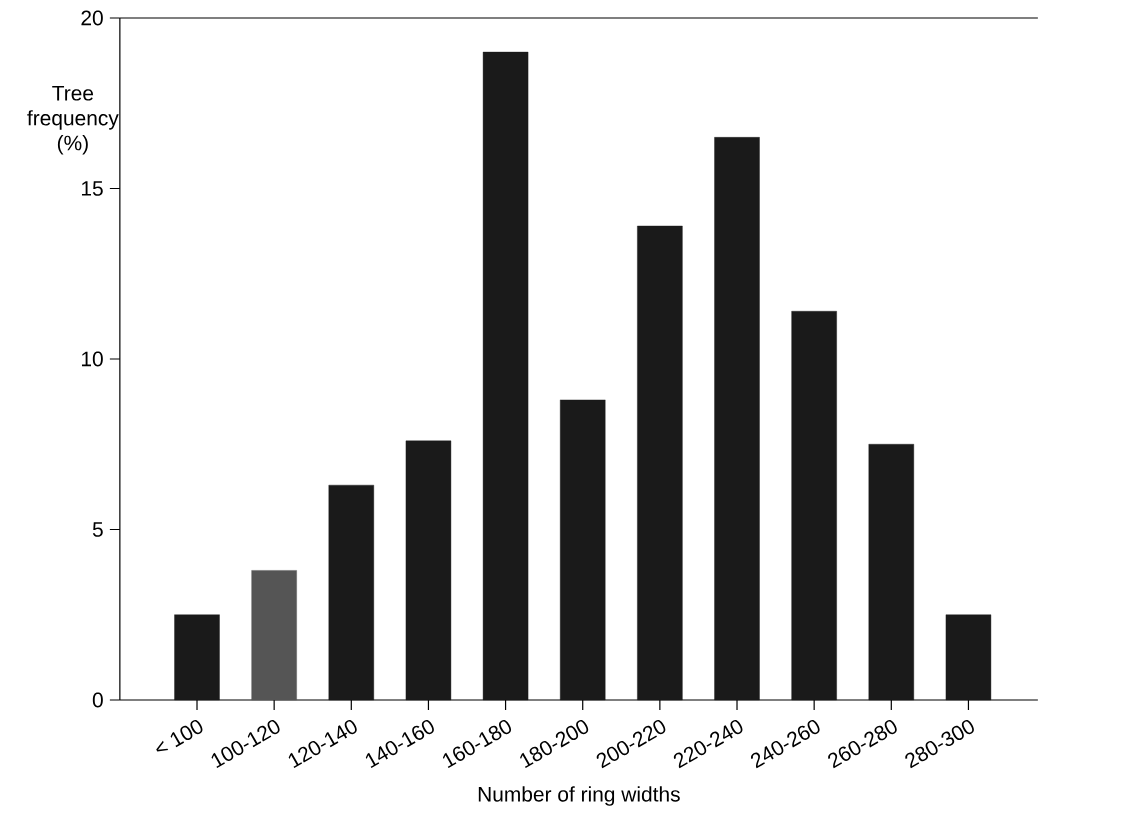  I want to click on y-tick-label: 5, so click(97, 529).